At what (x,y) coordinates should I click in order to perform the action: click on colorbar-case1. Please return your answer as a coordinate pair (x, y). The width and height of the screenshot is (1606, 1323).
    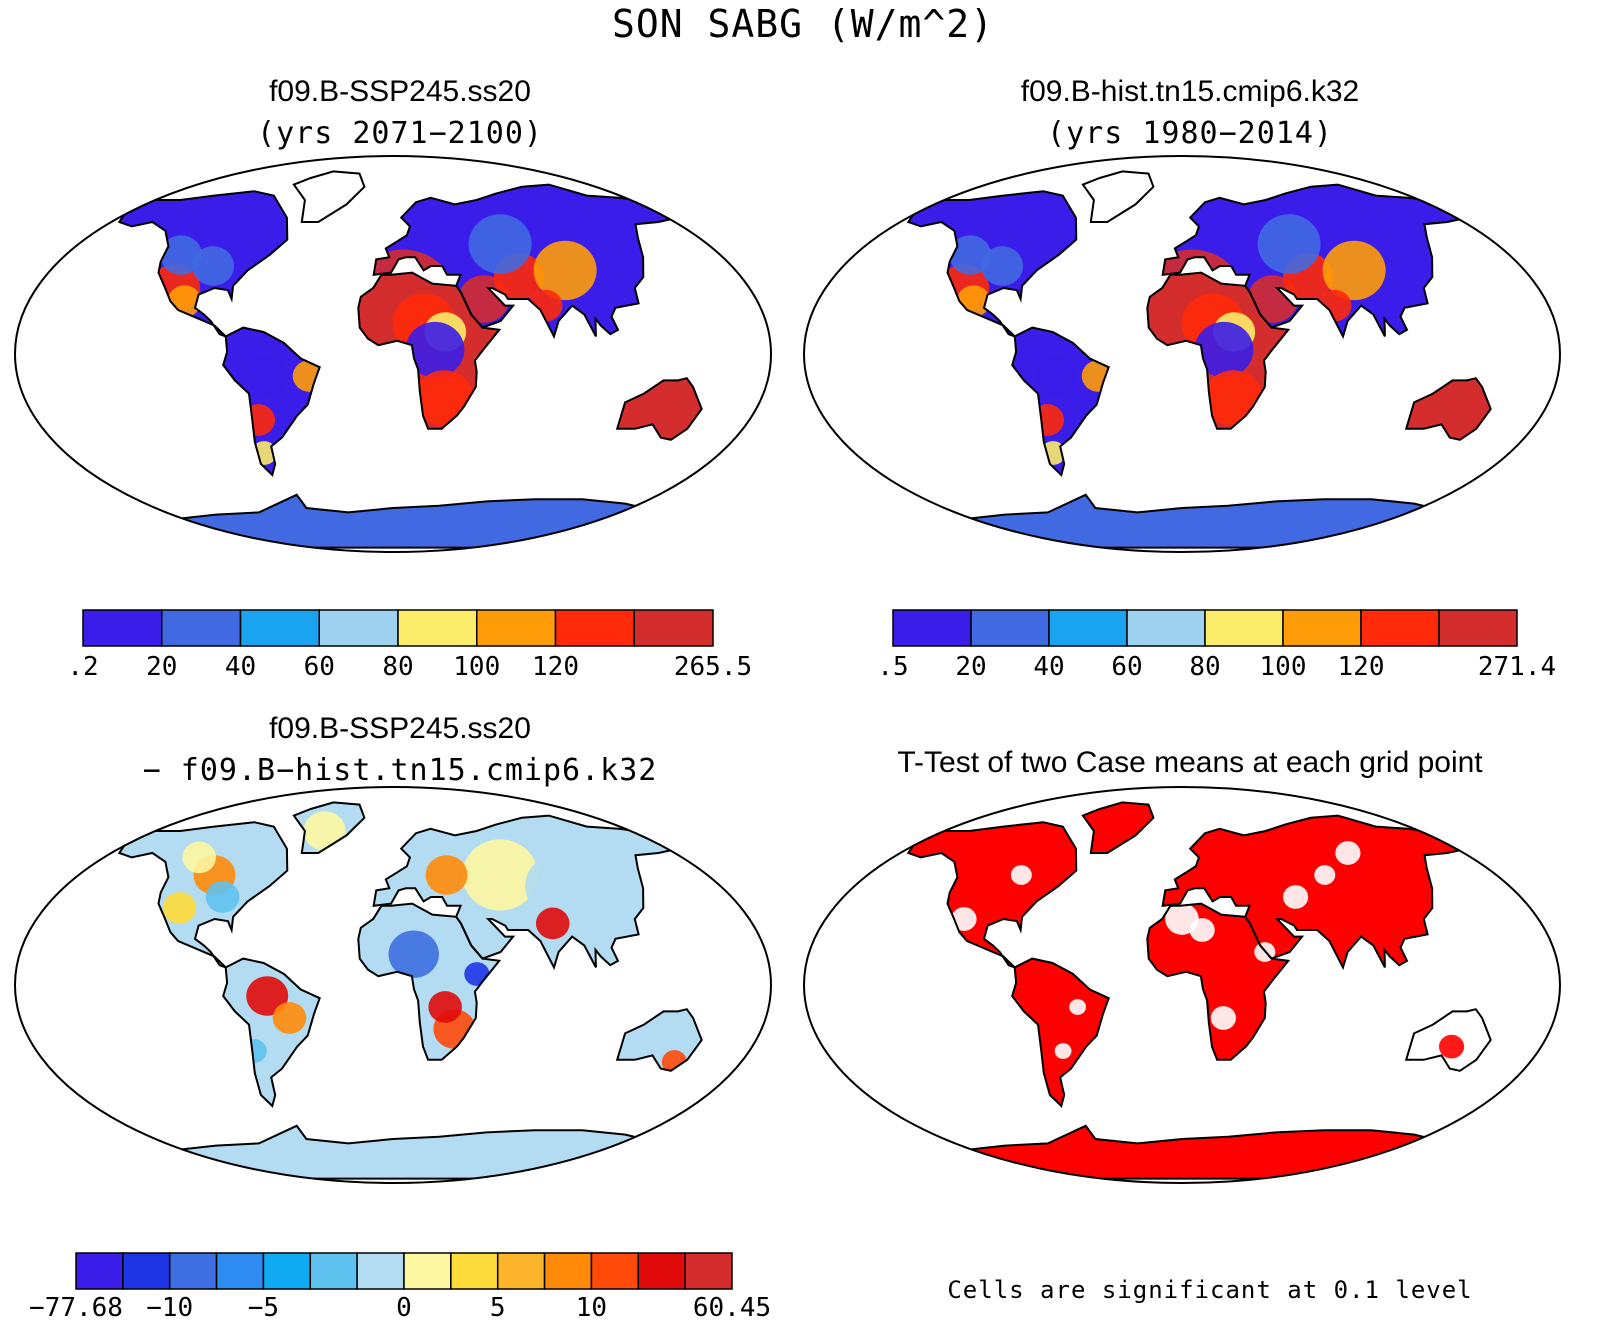
    Looking at the image, I should click on (398, 628).